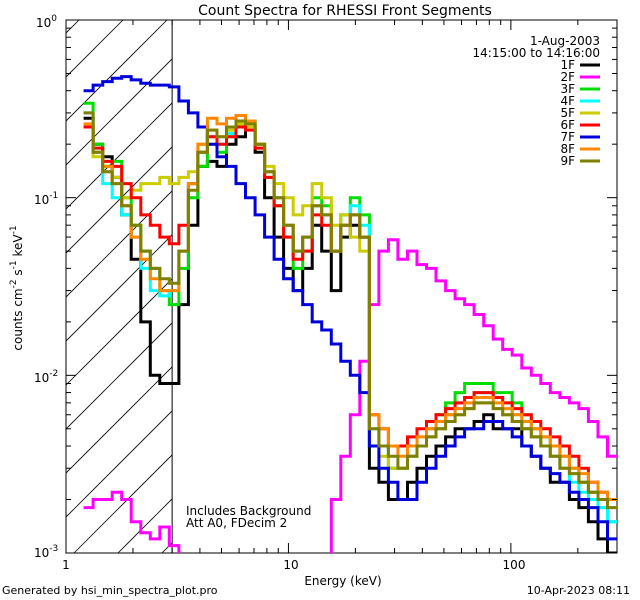 This screenshot has width=640, height=600. What do you see at coordinates (567, 77) in the screenshot?
I see `legend-label-2F: 2F` at bounding box center [567, 77].